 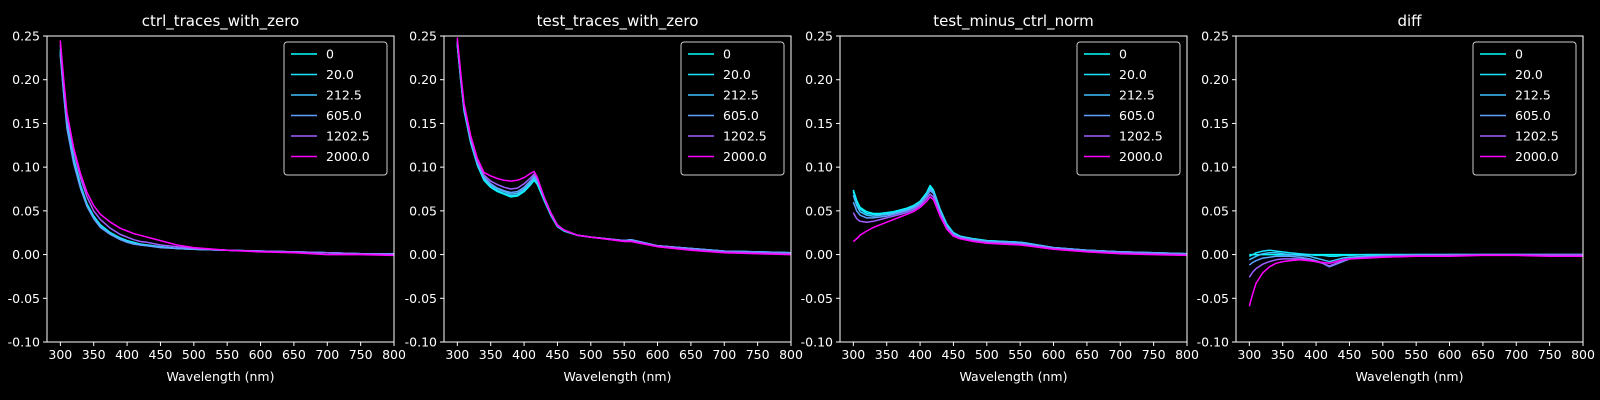 What do you see at coordinates (1013, 21) in the screenshot?
I see `panel-title: test_minus_ctrl_norm` at bounding box center [1013, 21].